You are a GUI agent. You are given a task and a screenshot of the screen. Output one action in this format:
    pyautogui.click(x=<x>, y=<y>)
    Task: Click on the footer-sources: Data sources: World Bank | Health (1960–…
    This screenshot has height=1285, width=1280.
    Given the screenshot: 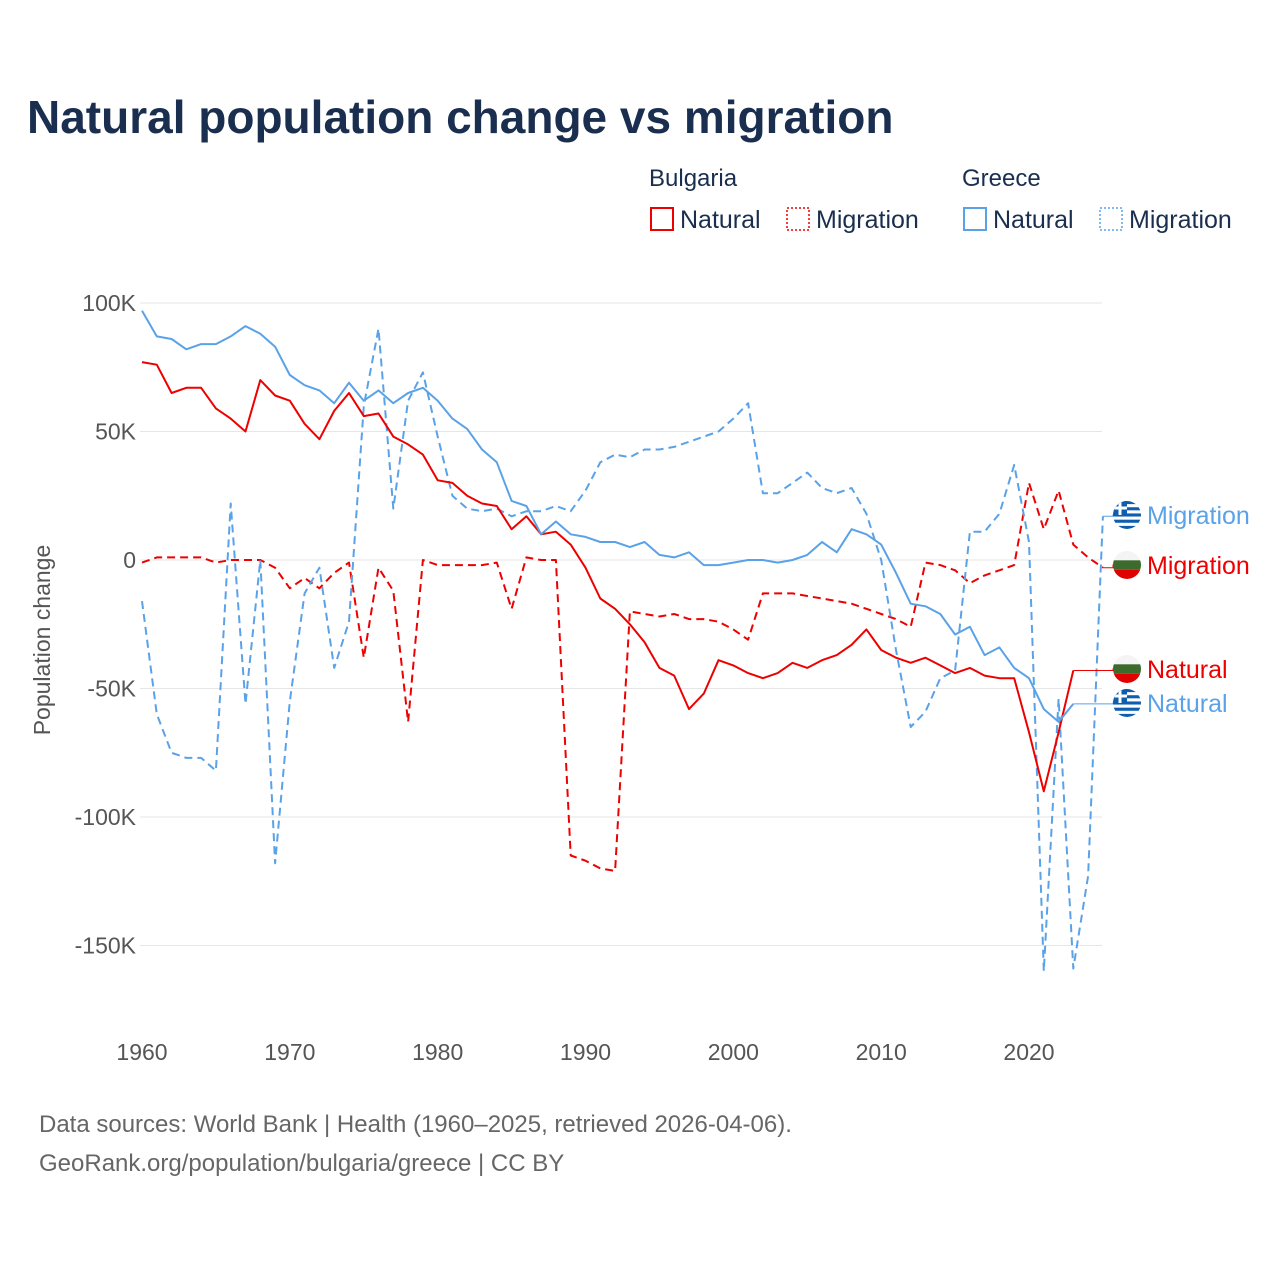 What is the action you would take?
    pyautogui.click(x=415, y=1124)
    